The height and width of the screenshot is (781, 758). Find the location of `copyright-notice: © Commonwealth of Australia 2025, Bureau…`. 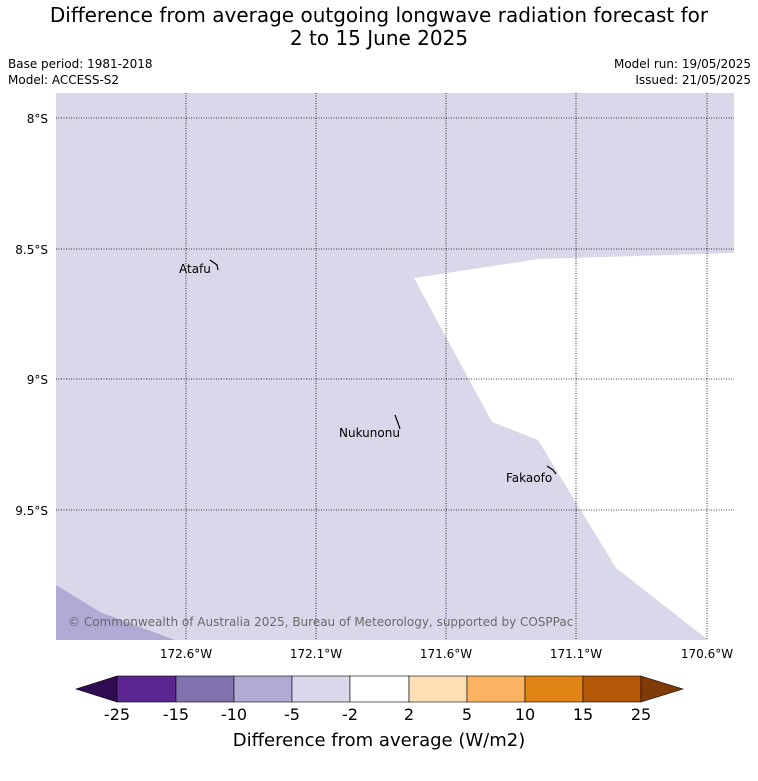

copyright-notice: © Commonwealth of Australia 2025, Bureau… is located at coordinates (320, 622).